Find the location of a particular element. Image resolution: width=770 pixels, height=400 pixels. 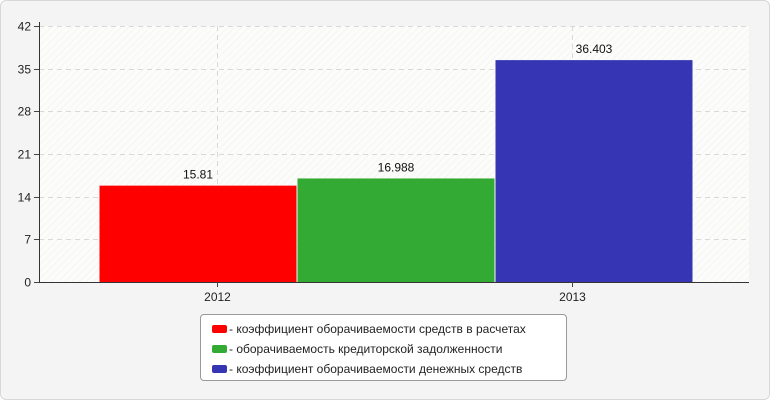

data-label-1: 15.81 is located at coordinates (198, 175).